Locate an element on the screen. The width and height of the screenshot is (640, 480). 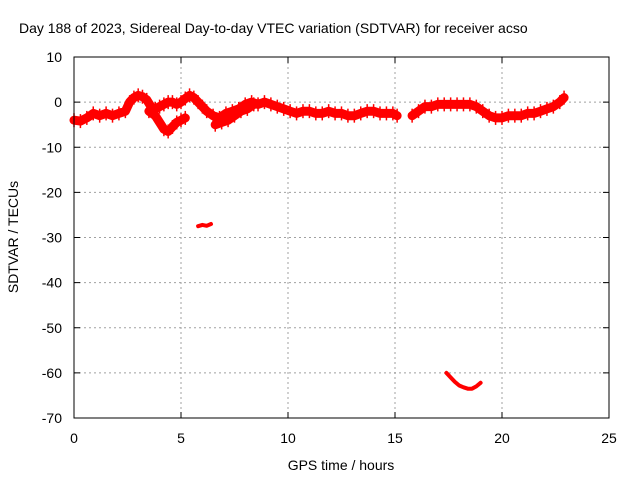
x-axis-label: GPS time / hours is located at coordinates (341, 465).